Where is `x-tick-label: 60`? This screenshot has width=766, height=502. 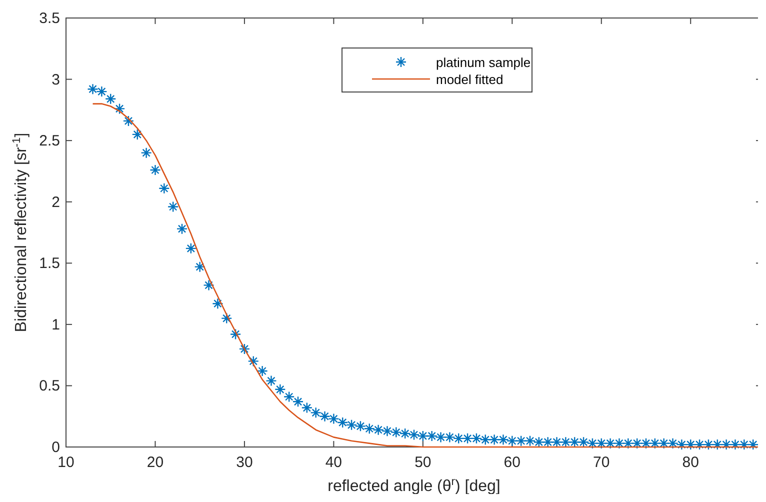 x-tick-label: 60 is located at coordinates (512, 462).